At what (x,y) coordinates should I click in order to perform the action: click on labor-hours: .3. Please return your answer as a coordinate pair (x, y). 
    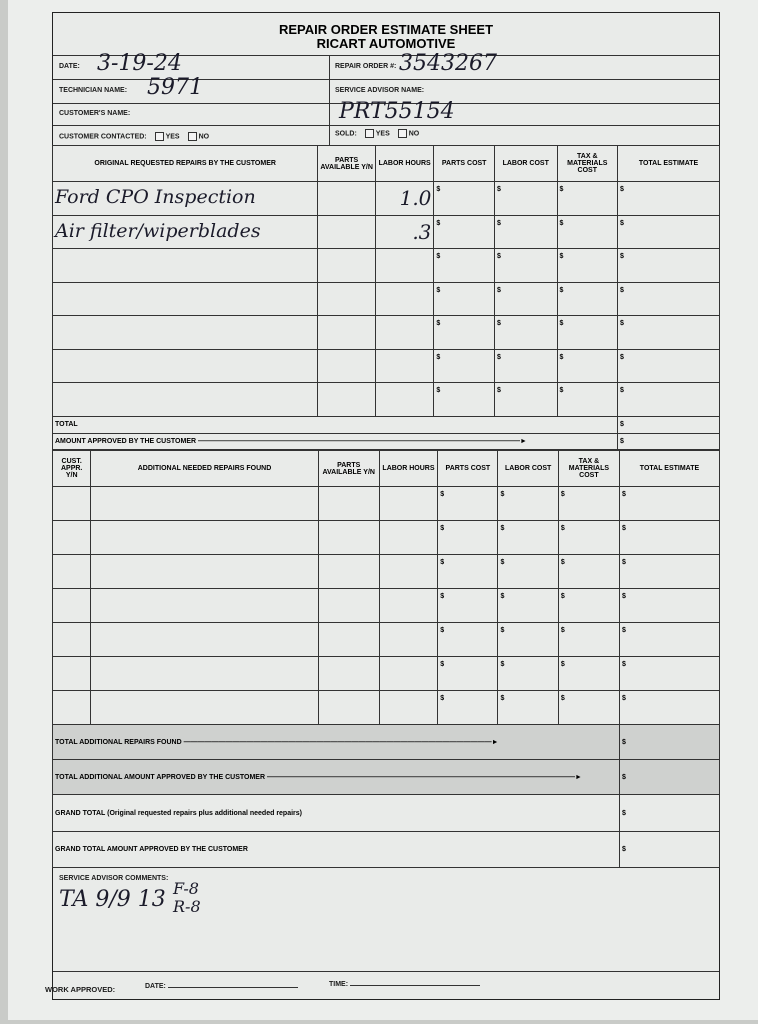
    Looking at the image, I should click on (422, 231).